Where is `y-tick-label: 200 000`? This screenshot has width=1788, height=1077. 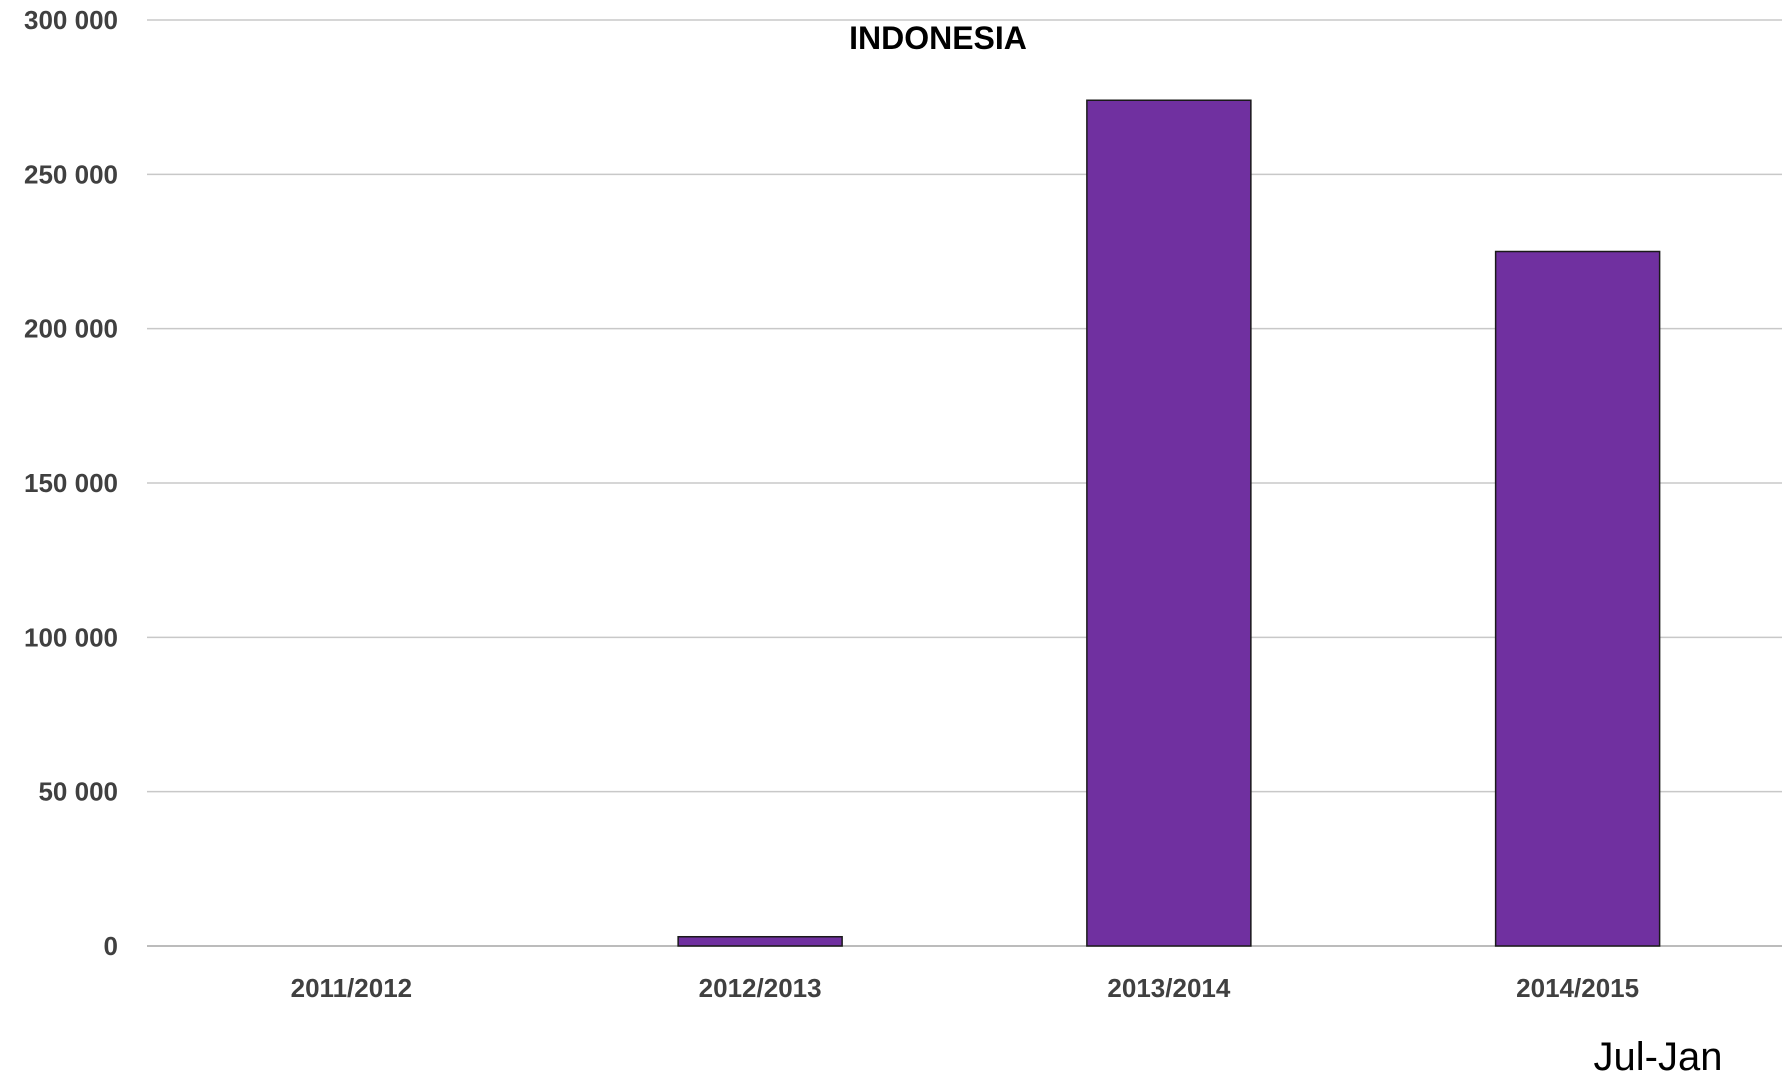 y-tick-label: 200 000 is located at coordinates (71, 329).